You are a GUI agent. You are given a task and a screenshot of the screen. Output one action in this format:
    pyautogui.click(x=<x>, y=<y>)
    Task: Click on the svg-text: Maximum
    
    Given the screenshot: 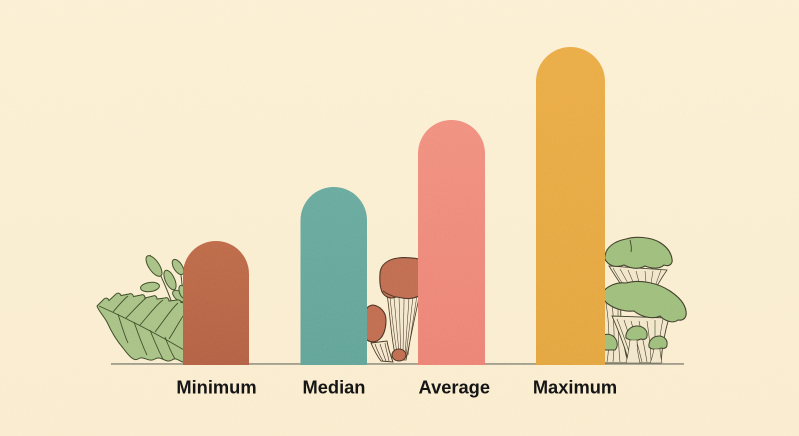 What is the action you would take?
    pyautogui.click(x=575, y=386)
    